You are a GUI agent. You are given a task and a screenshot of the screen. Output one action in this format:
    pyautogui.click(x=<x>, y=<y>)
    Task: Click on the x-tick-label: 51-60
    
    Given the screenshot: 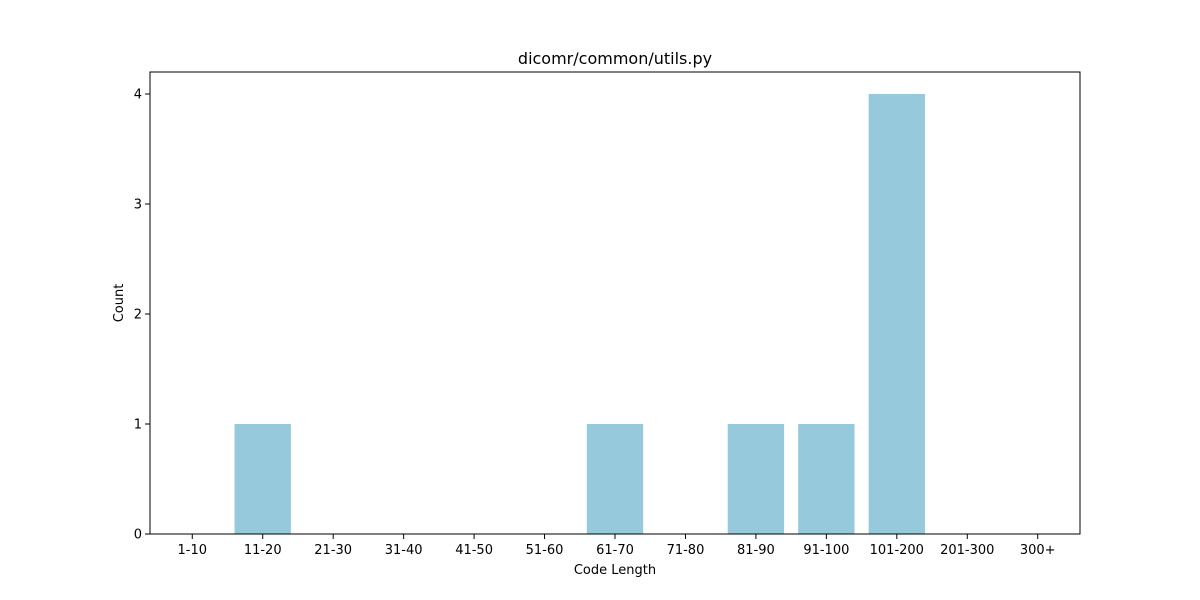 What is the action you would take?
    pyautogui.click(x=545, y=550)
    